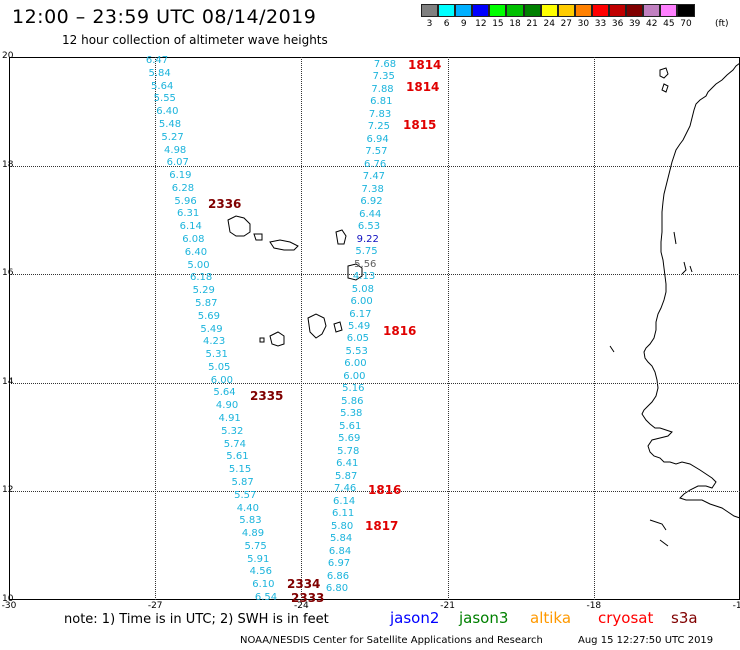  Describe the element at coordinates (429, 24) in the screenshot. I see `legend-swatch-label: 3` at that location.